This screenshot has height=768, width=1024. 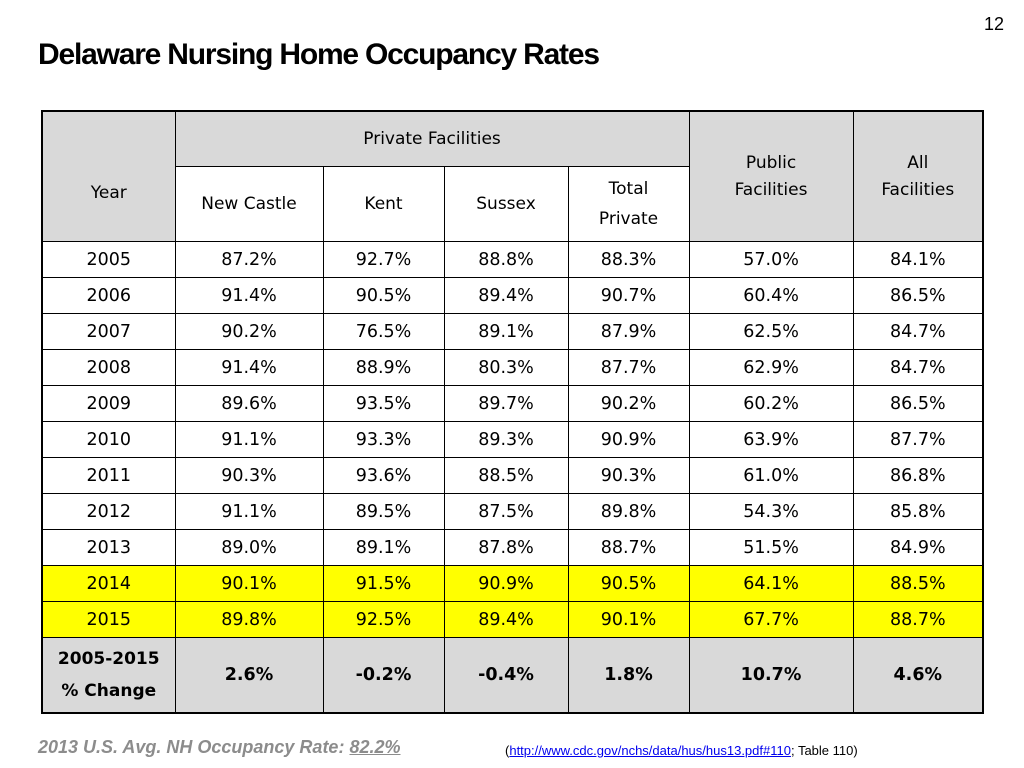 What do you see at coordinates (249, 259) in the screenshot?
I see `new-castle-cell: 87.2%` at bounding box center [249, 259].